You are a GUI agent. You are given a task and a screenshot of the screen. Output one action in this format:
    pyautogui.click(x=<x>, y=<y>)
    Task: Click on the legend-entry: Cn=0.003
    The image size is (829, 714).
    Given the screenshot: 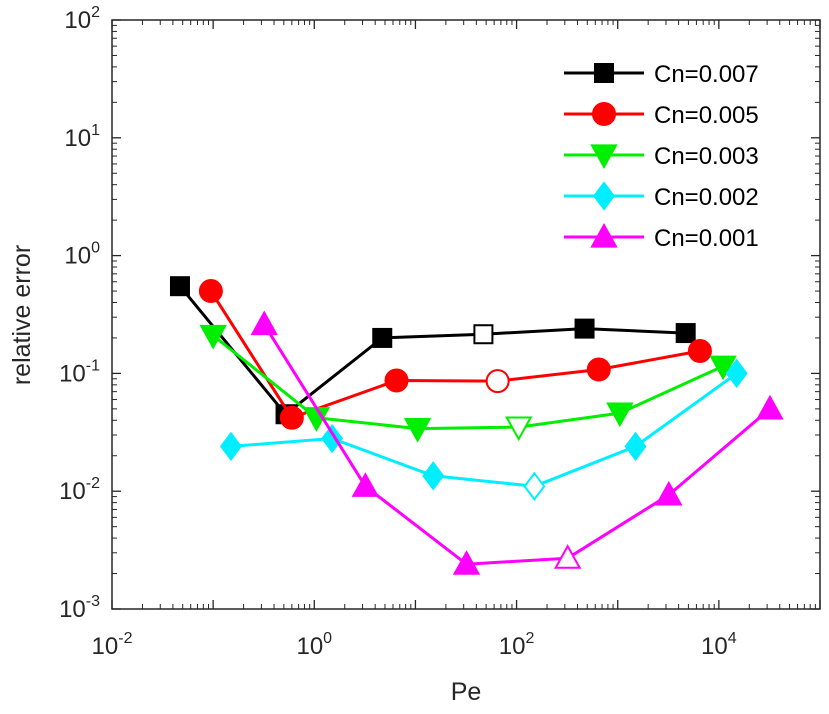 What is the action you would take?
    pyautogui.click(x=661, y=156)
    